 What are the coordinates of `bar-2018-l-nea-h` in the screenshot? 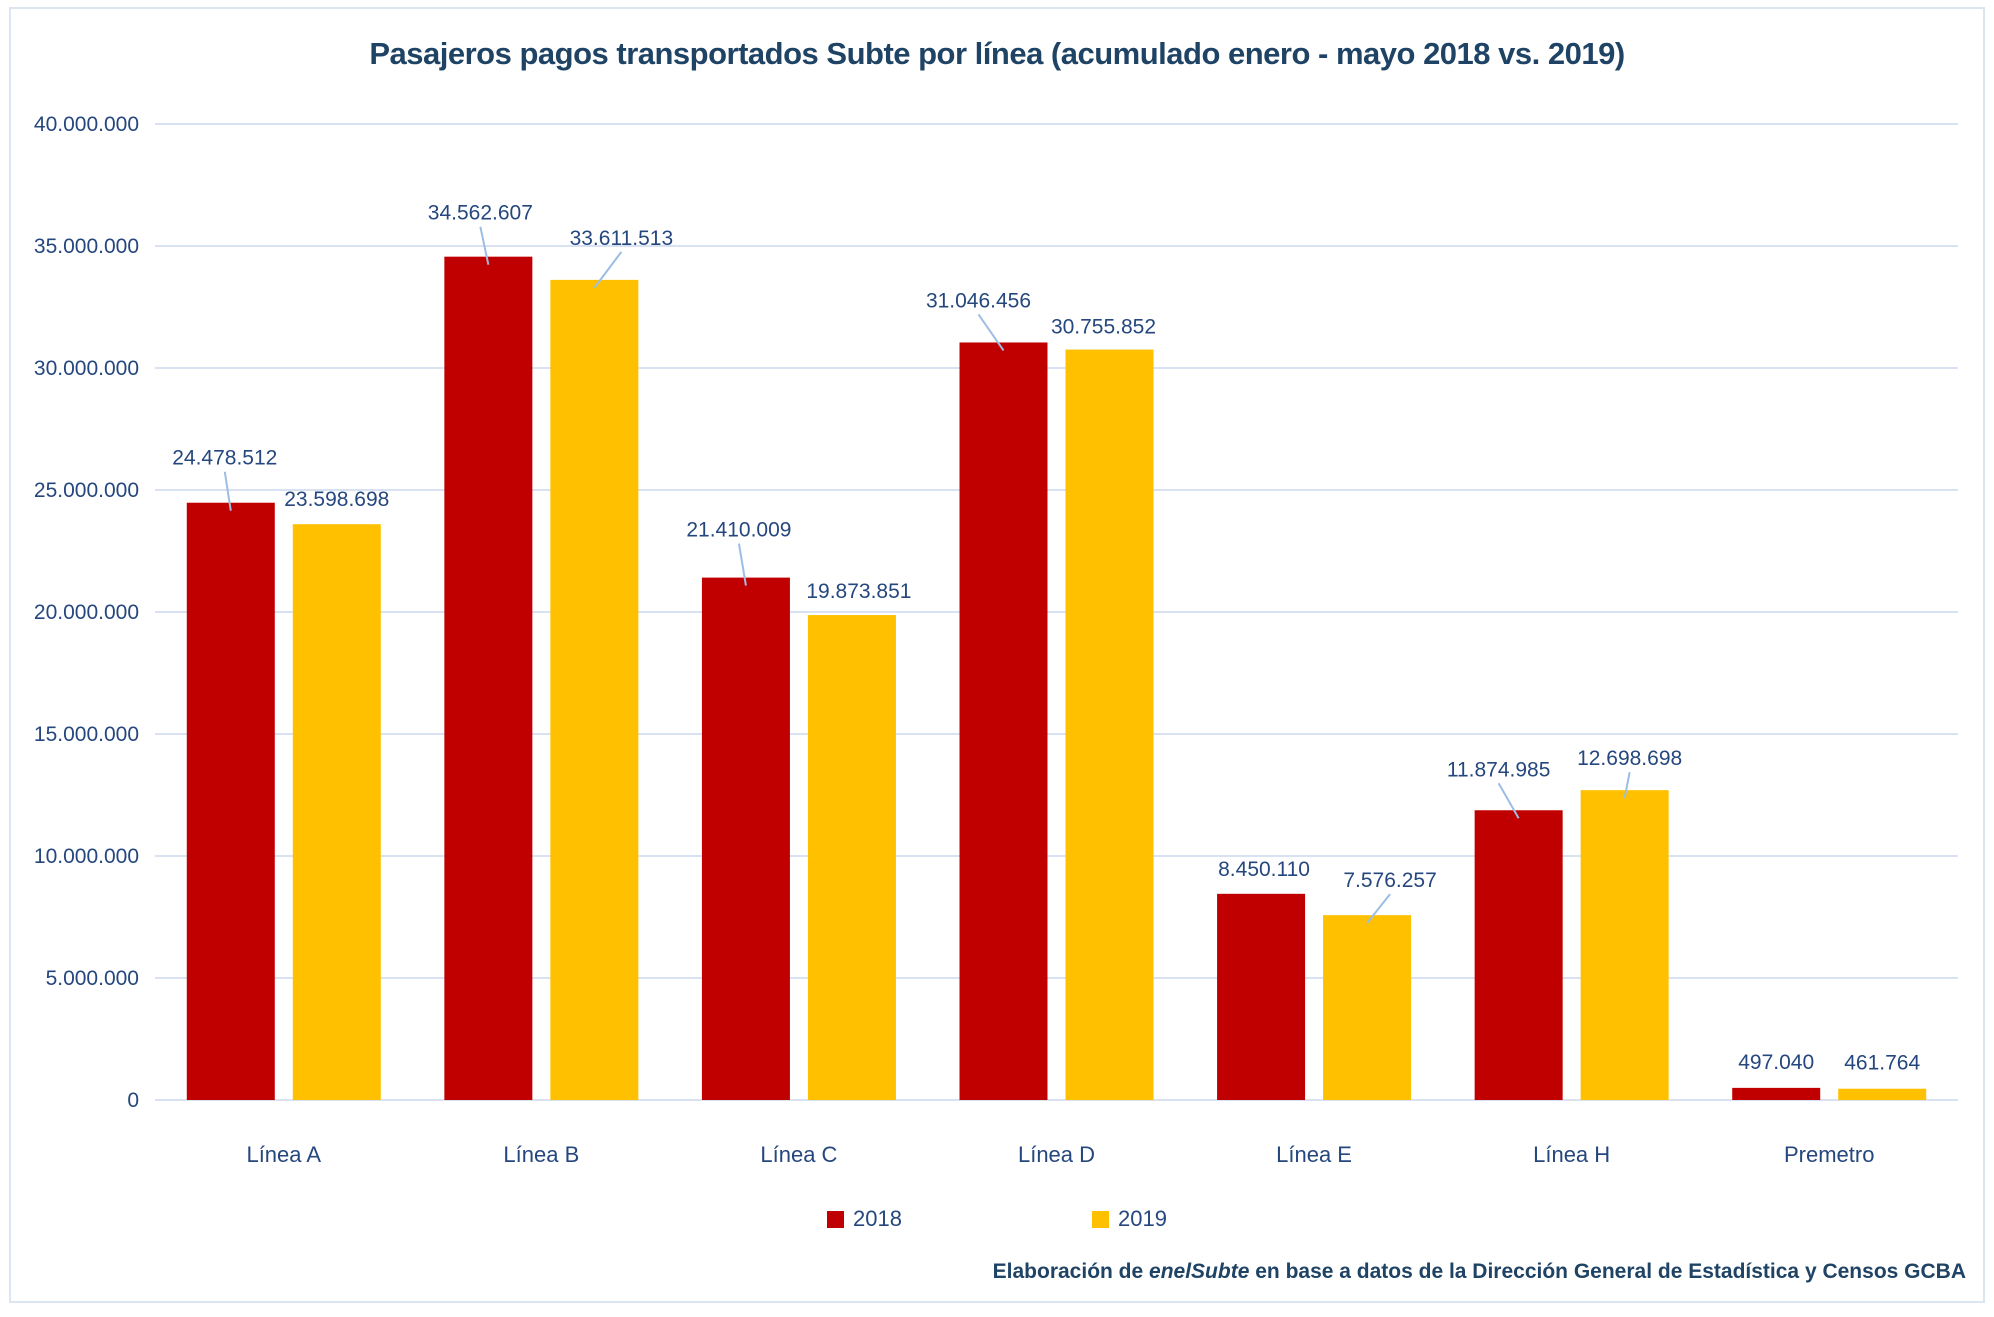 It's located at (1518, 955).